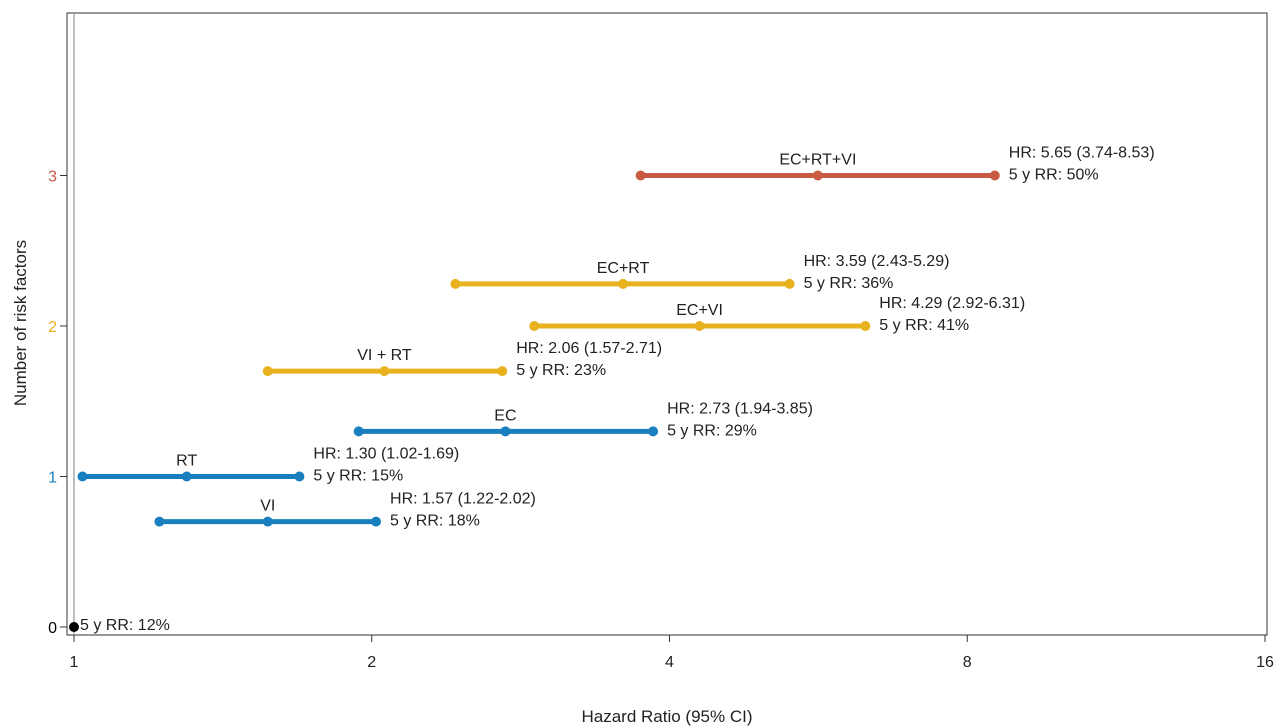  What do you see at coordinates (699, 326) in the screenshot?
I see `series-ec-vi-hr-point` at bounding box center [699, 326].